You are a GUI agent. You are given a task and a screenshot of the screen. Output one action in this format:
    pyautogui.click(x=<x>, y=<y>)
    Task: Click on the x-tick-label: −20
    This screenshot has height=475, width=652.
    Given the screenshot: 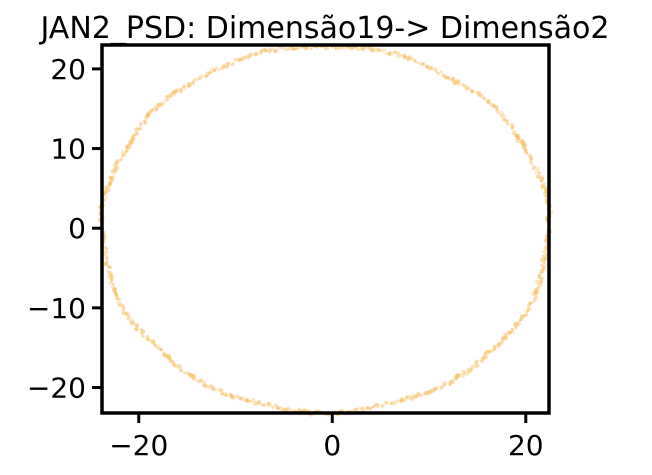 What is the action you would take?
    pyautogui.click(x=138, y=445)
    